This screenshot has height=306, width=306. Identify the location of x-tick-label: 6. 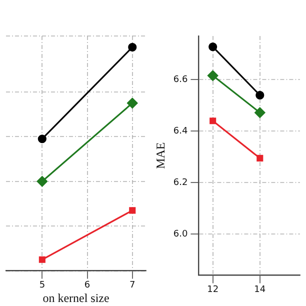
(87, 285).